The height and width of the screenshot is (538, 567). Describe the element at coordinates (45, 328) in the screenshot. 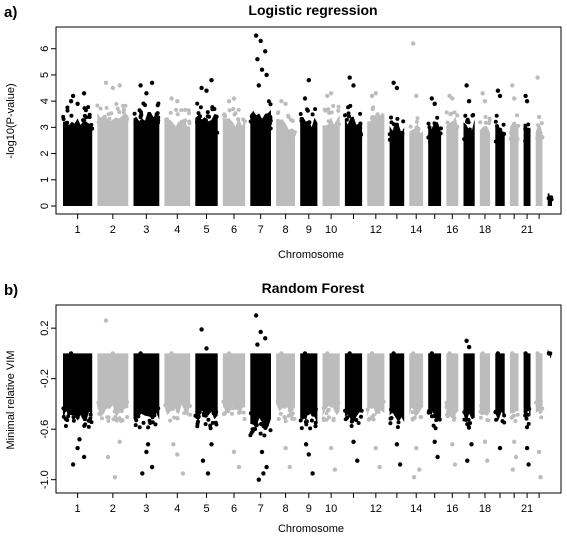

I see `y-tick-label: 0.2` at that location.